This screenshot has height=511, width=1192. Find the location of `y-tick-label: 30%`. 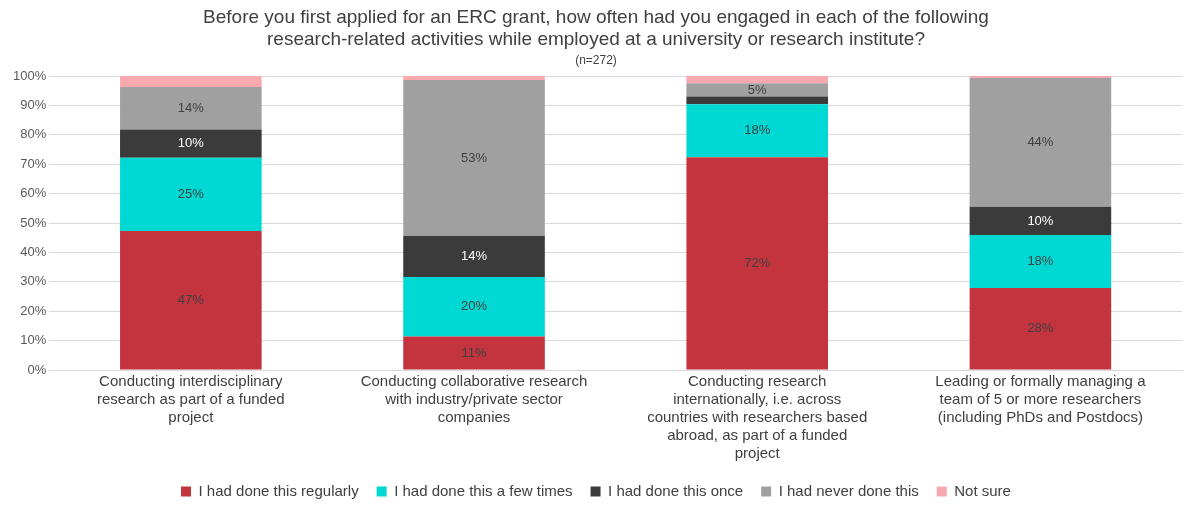

y-tick-label: 30% is located at coordinates (33, 281).